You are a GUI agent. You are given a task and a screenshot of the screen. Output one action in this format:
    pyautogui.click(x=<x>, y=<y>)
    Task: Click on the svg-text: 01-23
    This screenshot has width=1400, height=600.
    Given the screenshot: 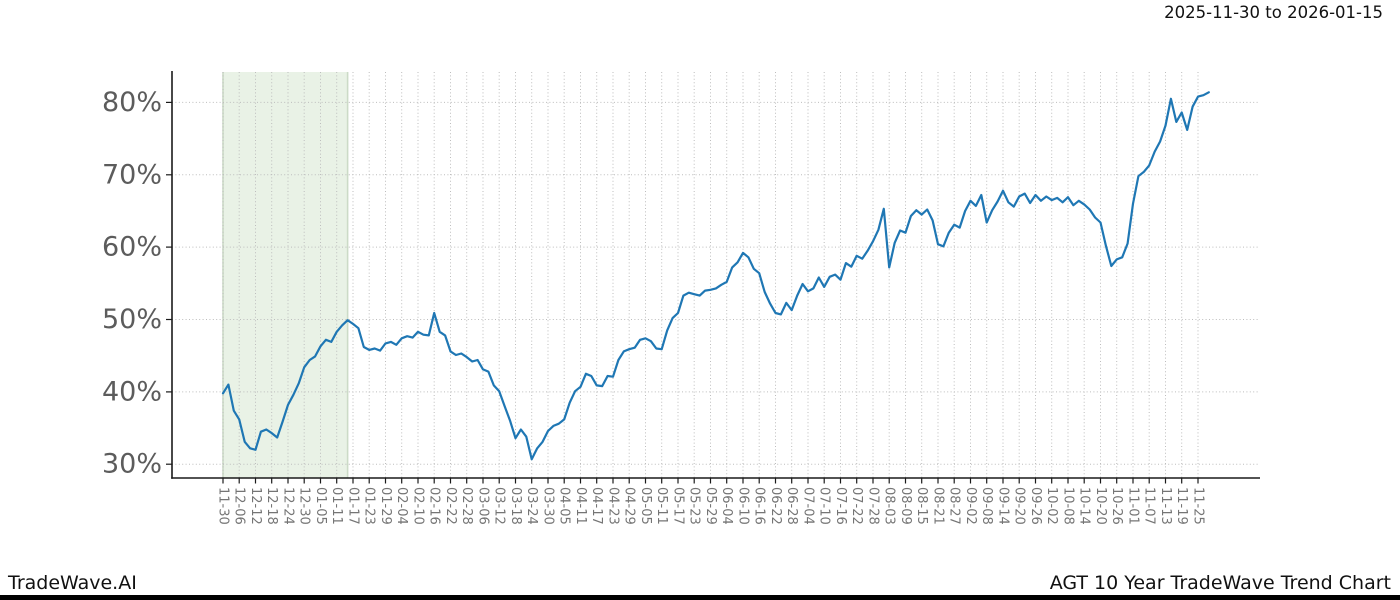 What is the action you would take?
    pyautogui.click(x=369, y=506)
    